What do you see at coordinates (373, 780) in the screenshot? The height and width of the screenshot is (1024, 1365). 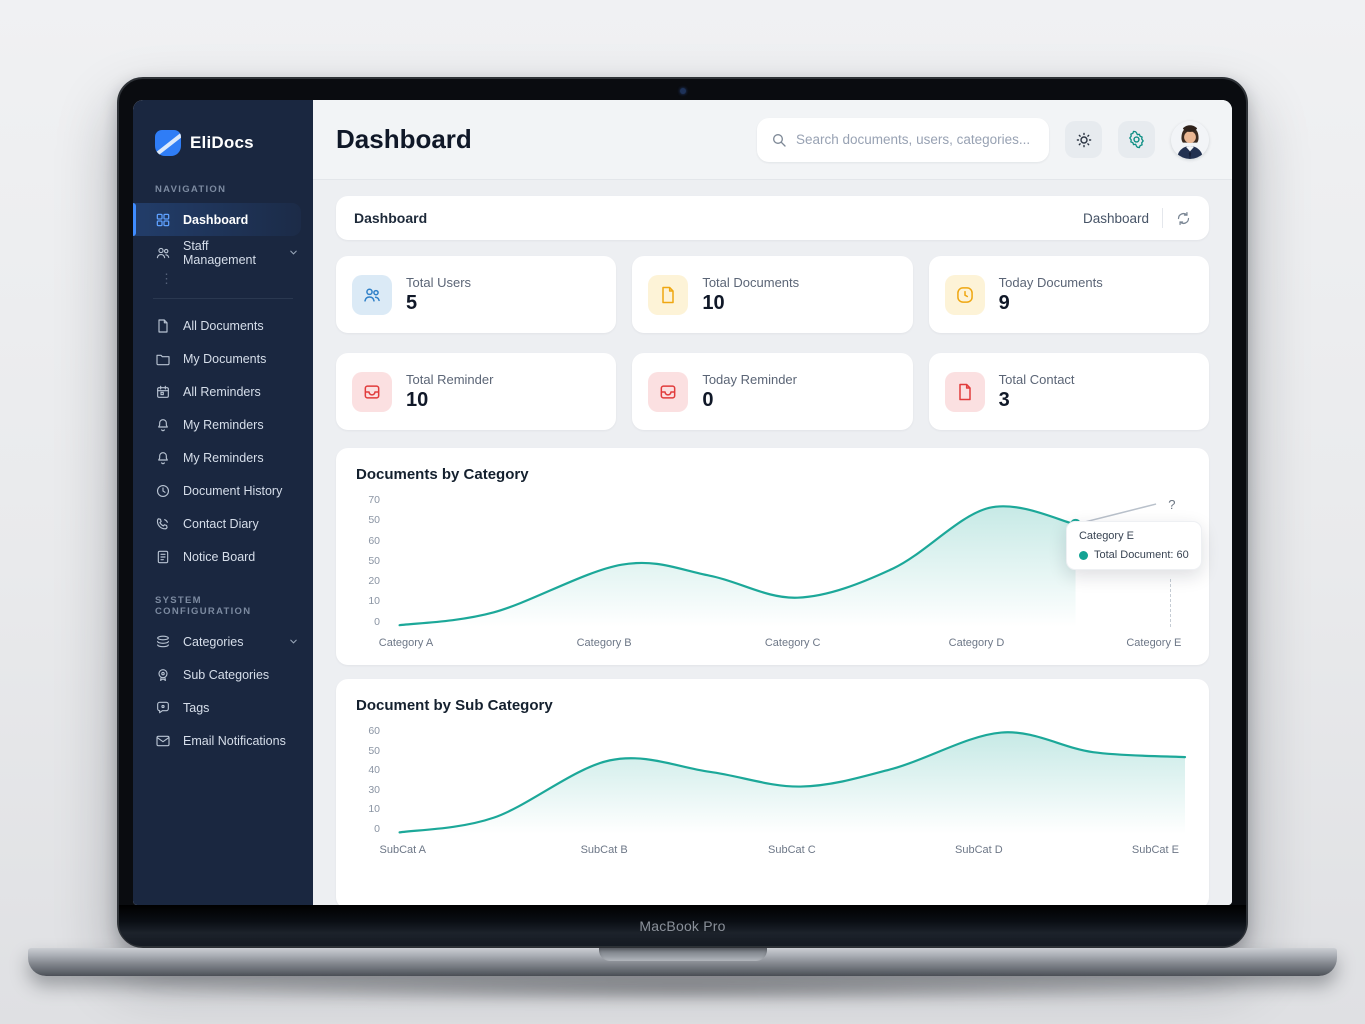 I see `y-axis: 60 50 40 30 10 0` at bounding box center [373, 780].